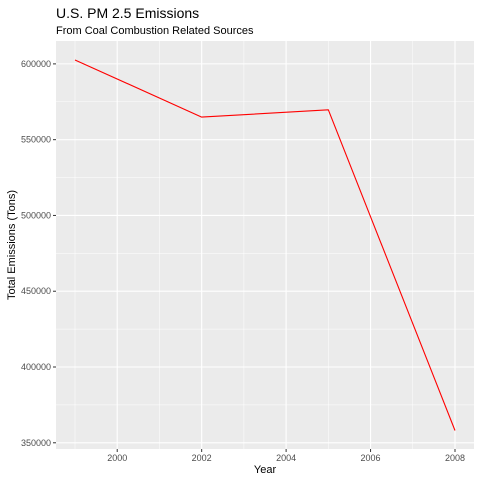 This screenshot has height=480, width=480. Describe the element at coordinates (265, 470) in the screenshot. I see `x-axis-title: Year` at that location.